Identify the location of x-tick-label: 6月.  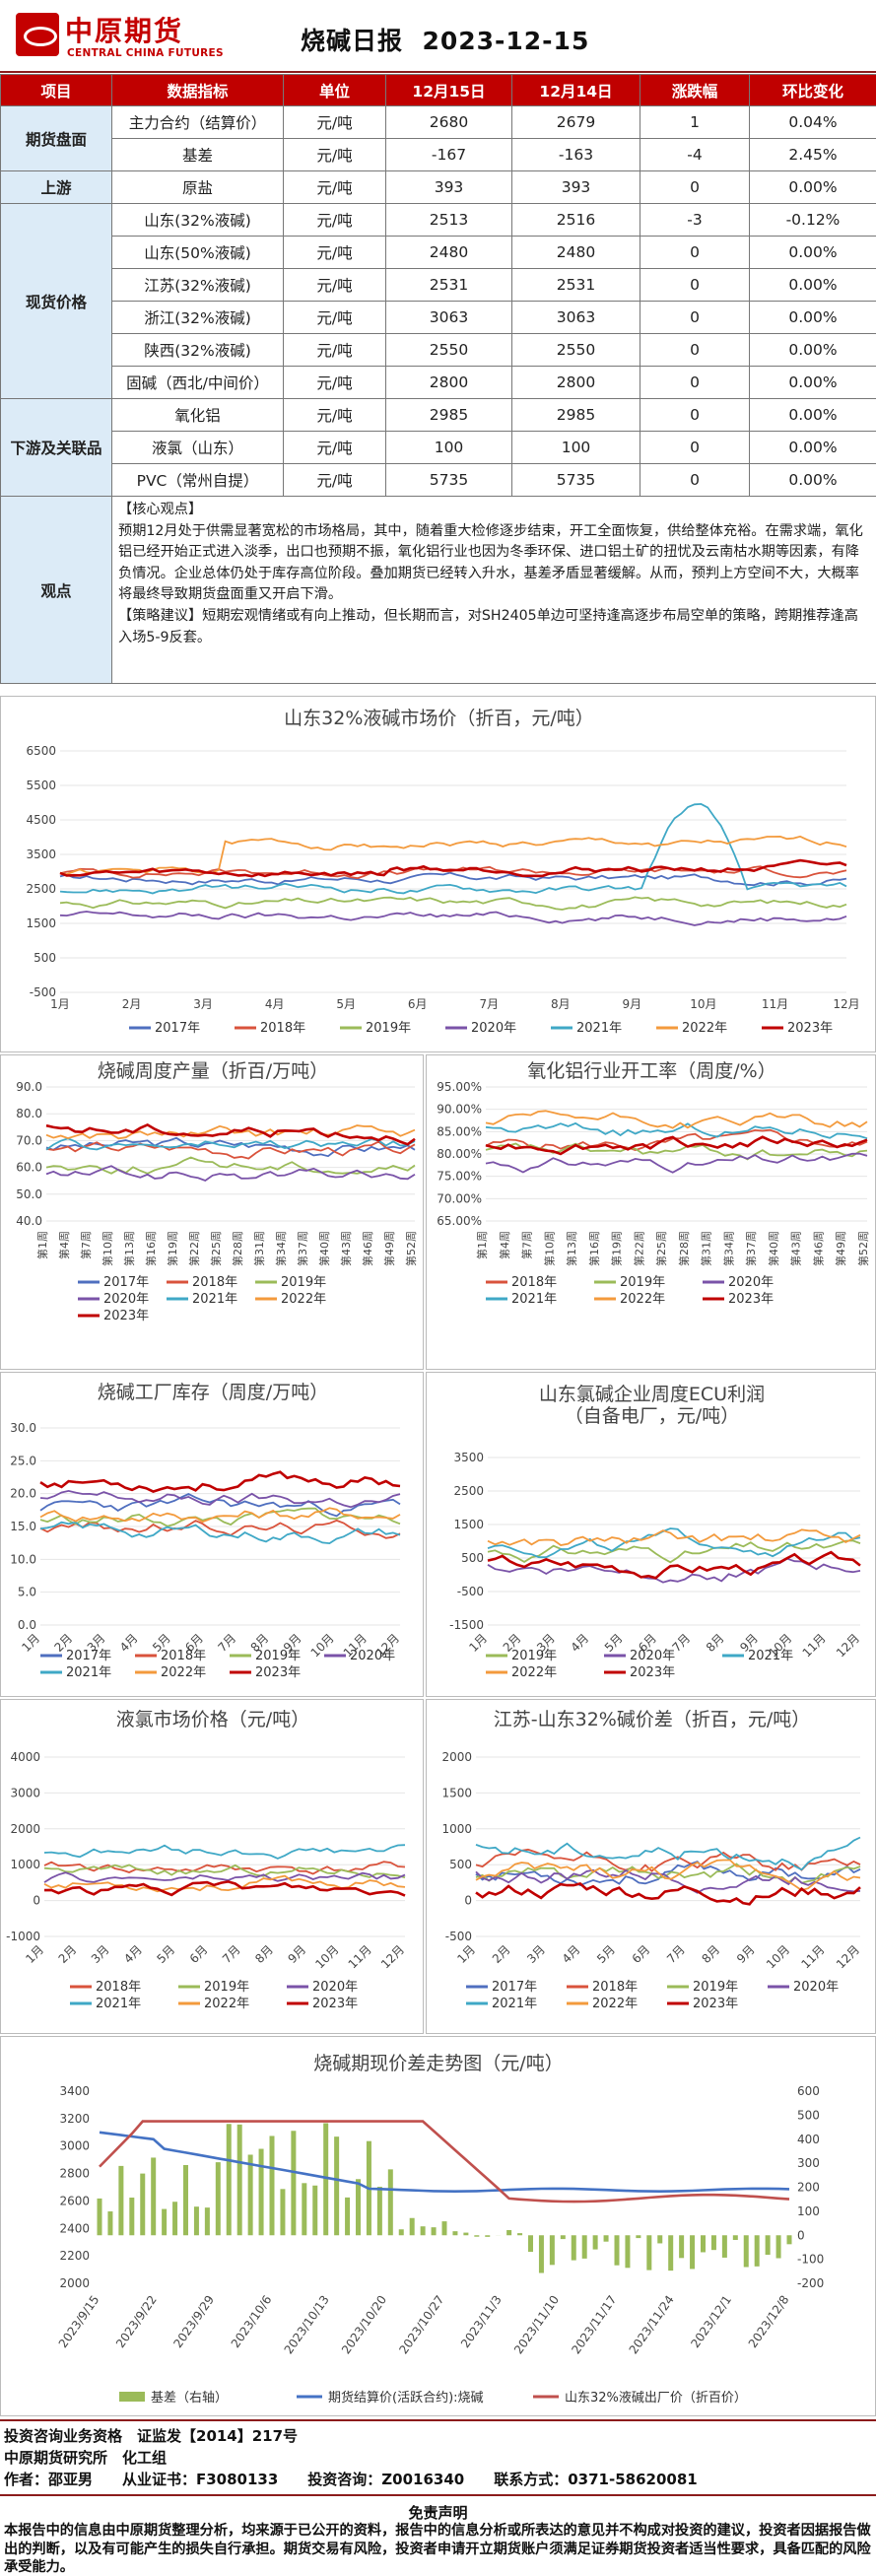
(641, 1954).